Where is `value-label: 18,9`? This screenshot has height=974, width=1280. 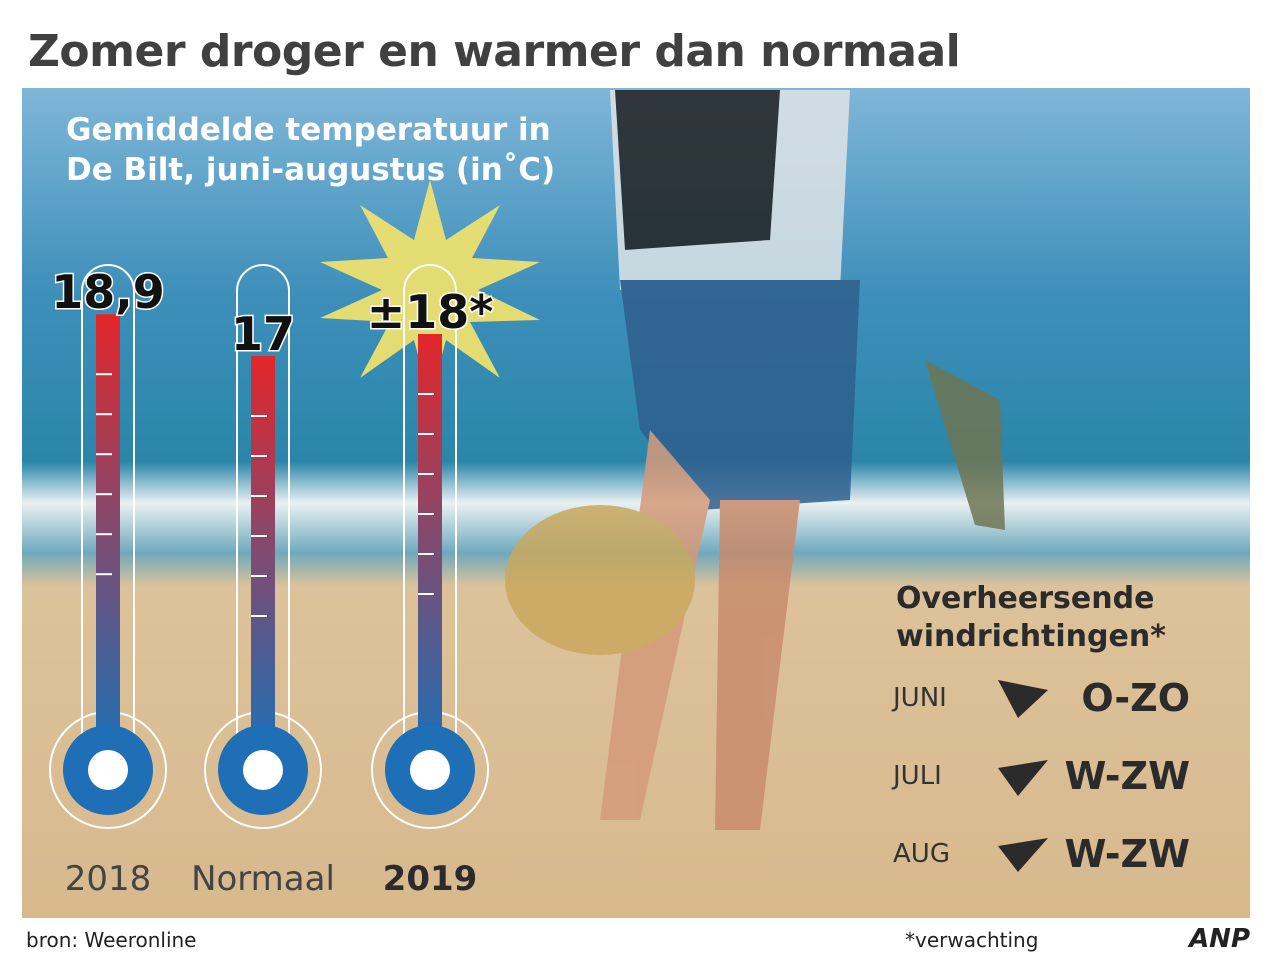 value-label: 18,9 is located at coordinates (108, 292).